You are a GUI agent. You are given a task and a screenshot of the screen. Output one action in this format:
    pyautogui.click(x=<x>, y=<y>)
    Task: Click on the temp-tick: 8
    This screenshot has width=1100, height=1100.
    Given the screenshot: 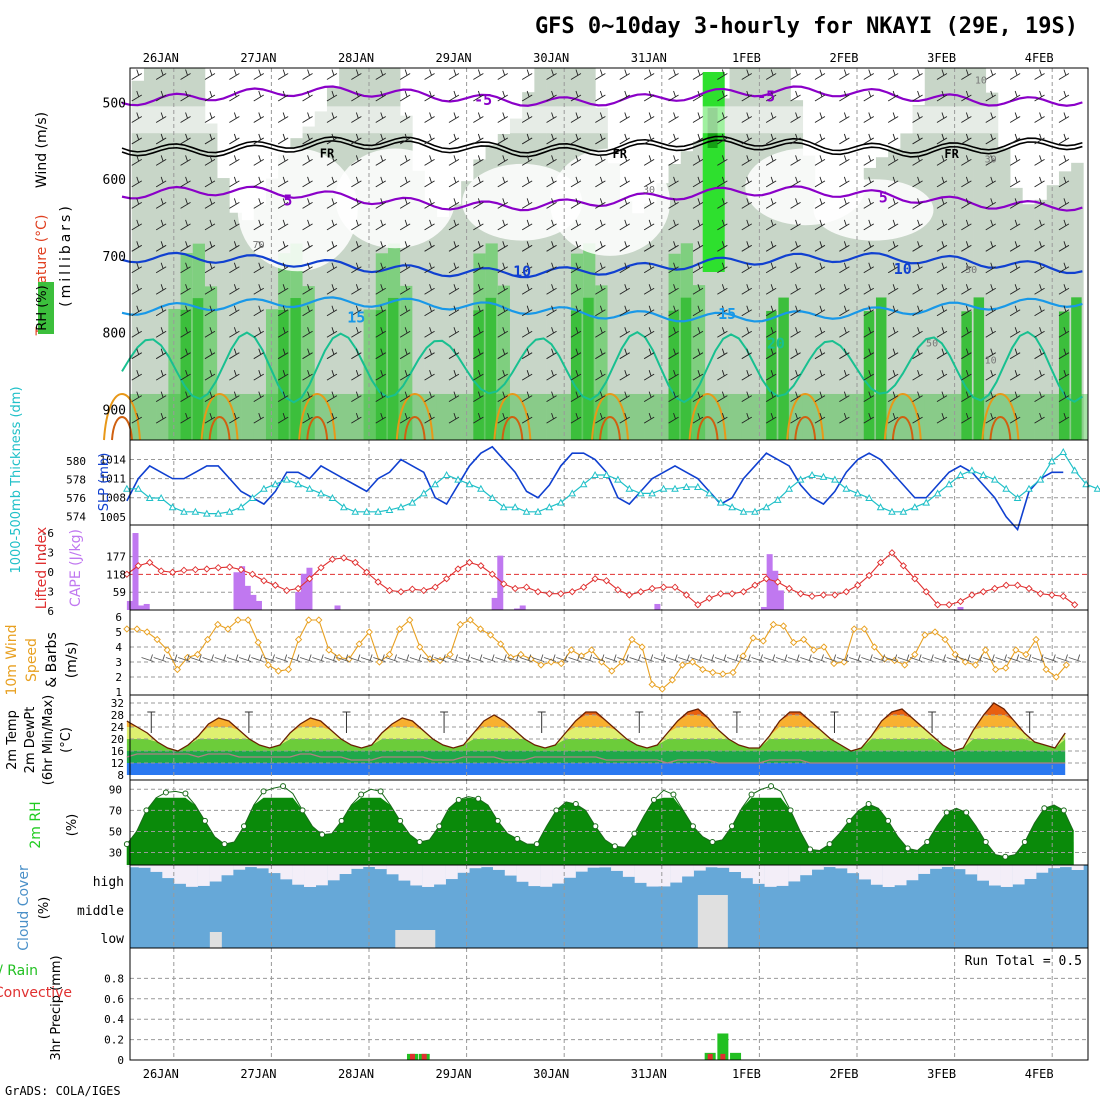 What is the action you would take?
    pyautogui.click(x=120, y=775)
    